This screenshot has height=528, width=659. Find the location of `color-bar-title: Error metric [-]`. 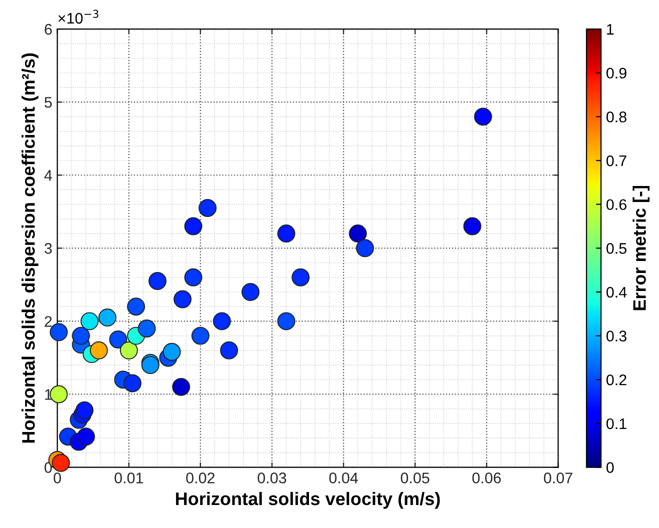

color-bar-title: Error metric [-] is located at coordinates (641, 248).